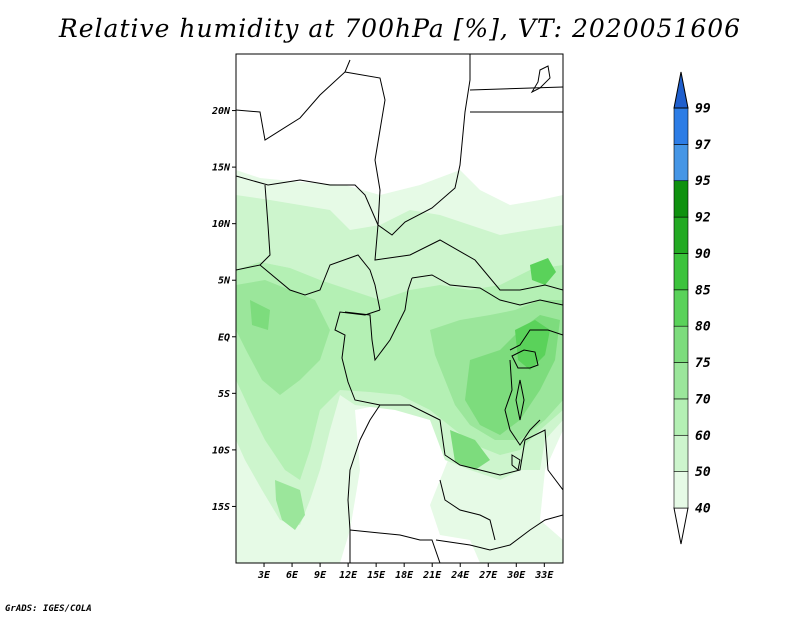 The width and height of the screenshot is (800, 618). Describe the element at coordinates (221, 111) in the screenshot. I see `lat-label: 20N` at that location.